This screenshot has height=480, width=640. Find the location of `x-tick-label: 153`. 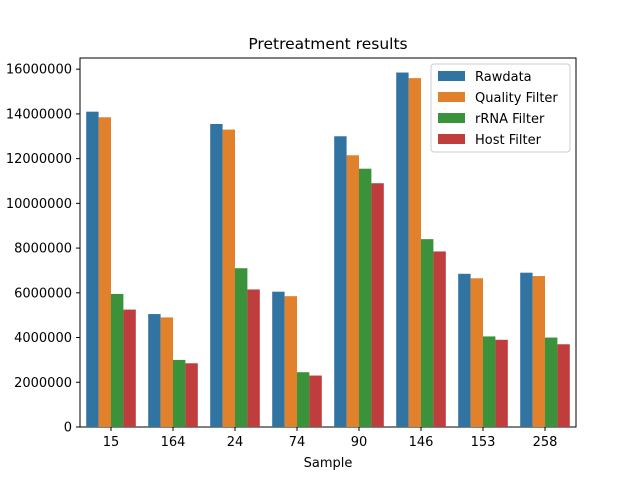

x-tick-label: 153 is located at coordinates (483, 442).